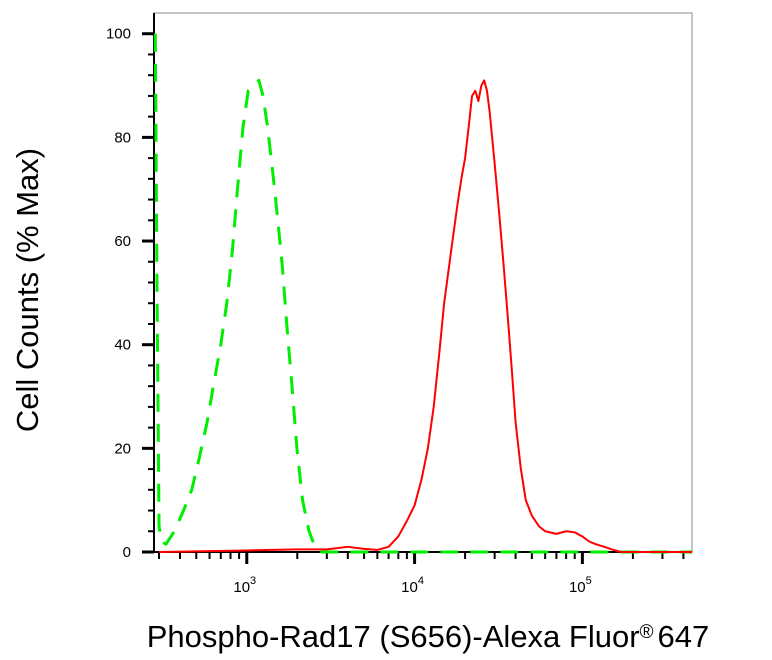  I want to click on x-axis-label-text: Phospho-Rad17 (S656)-Alexa Fluor, so click(393, 636).